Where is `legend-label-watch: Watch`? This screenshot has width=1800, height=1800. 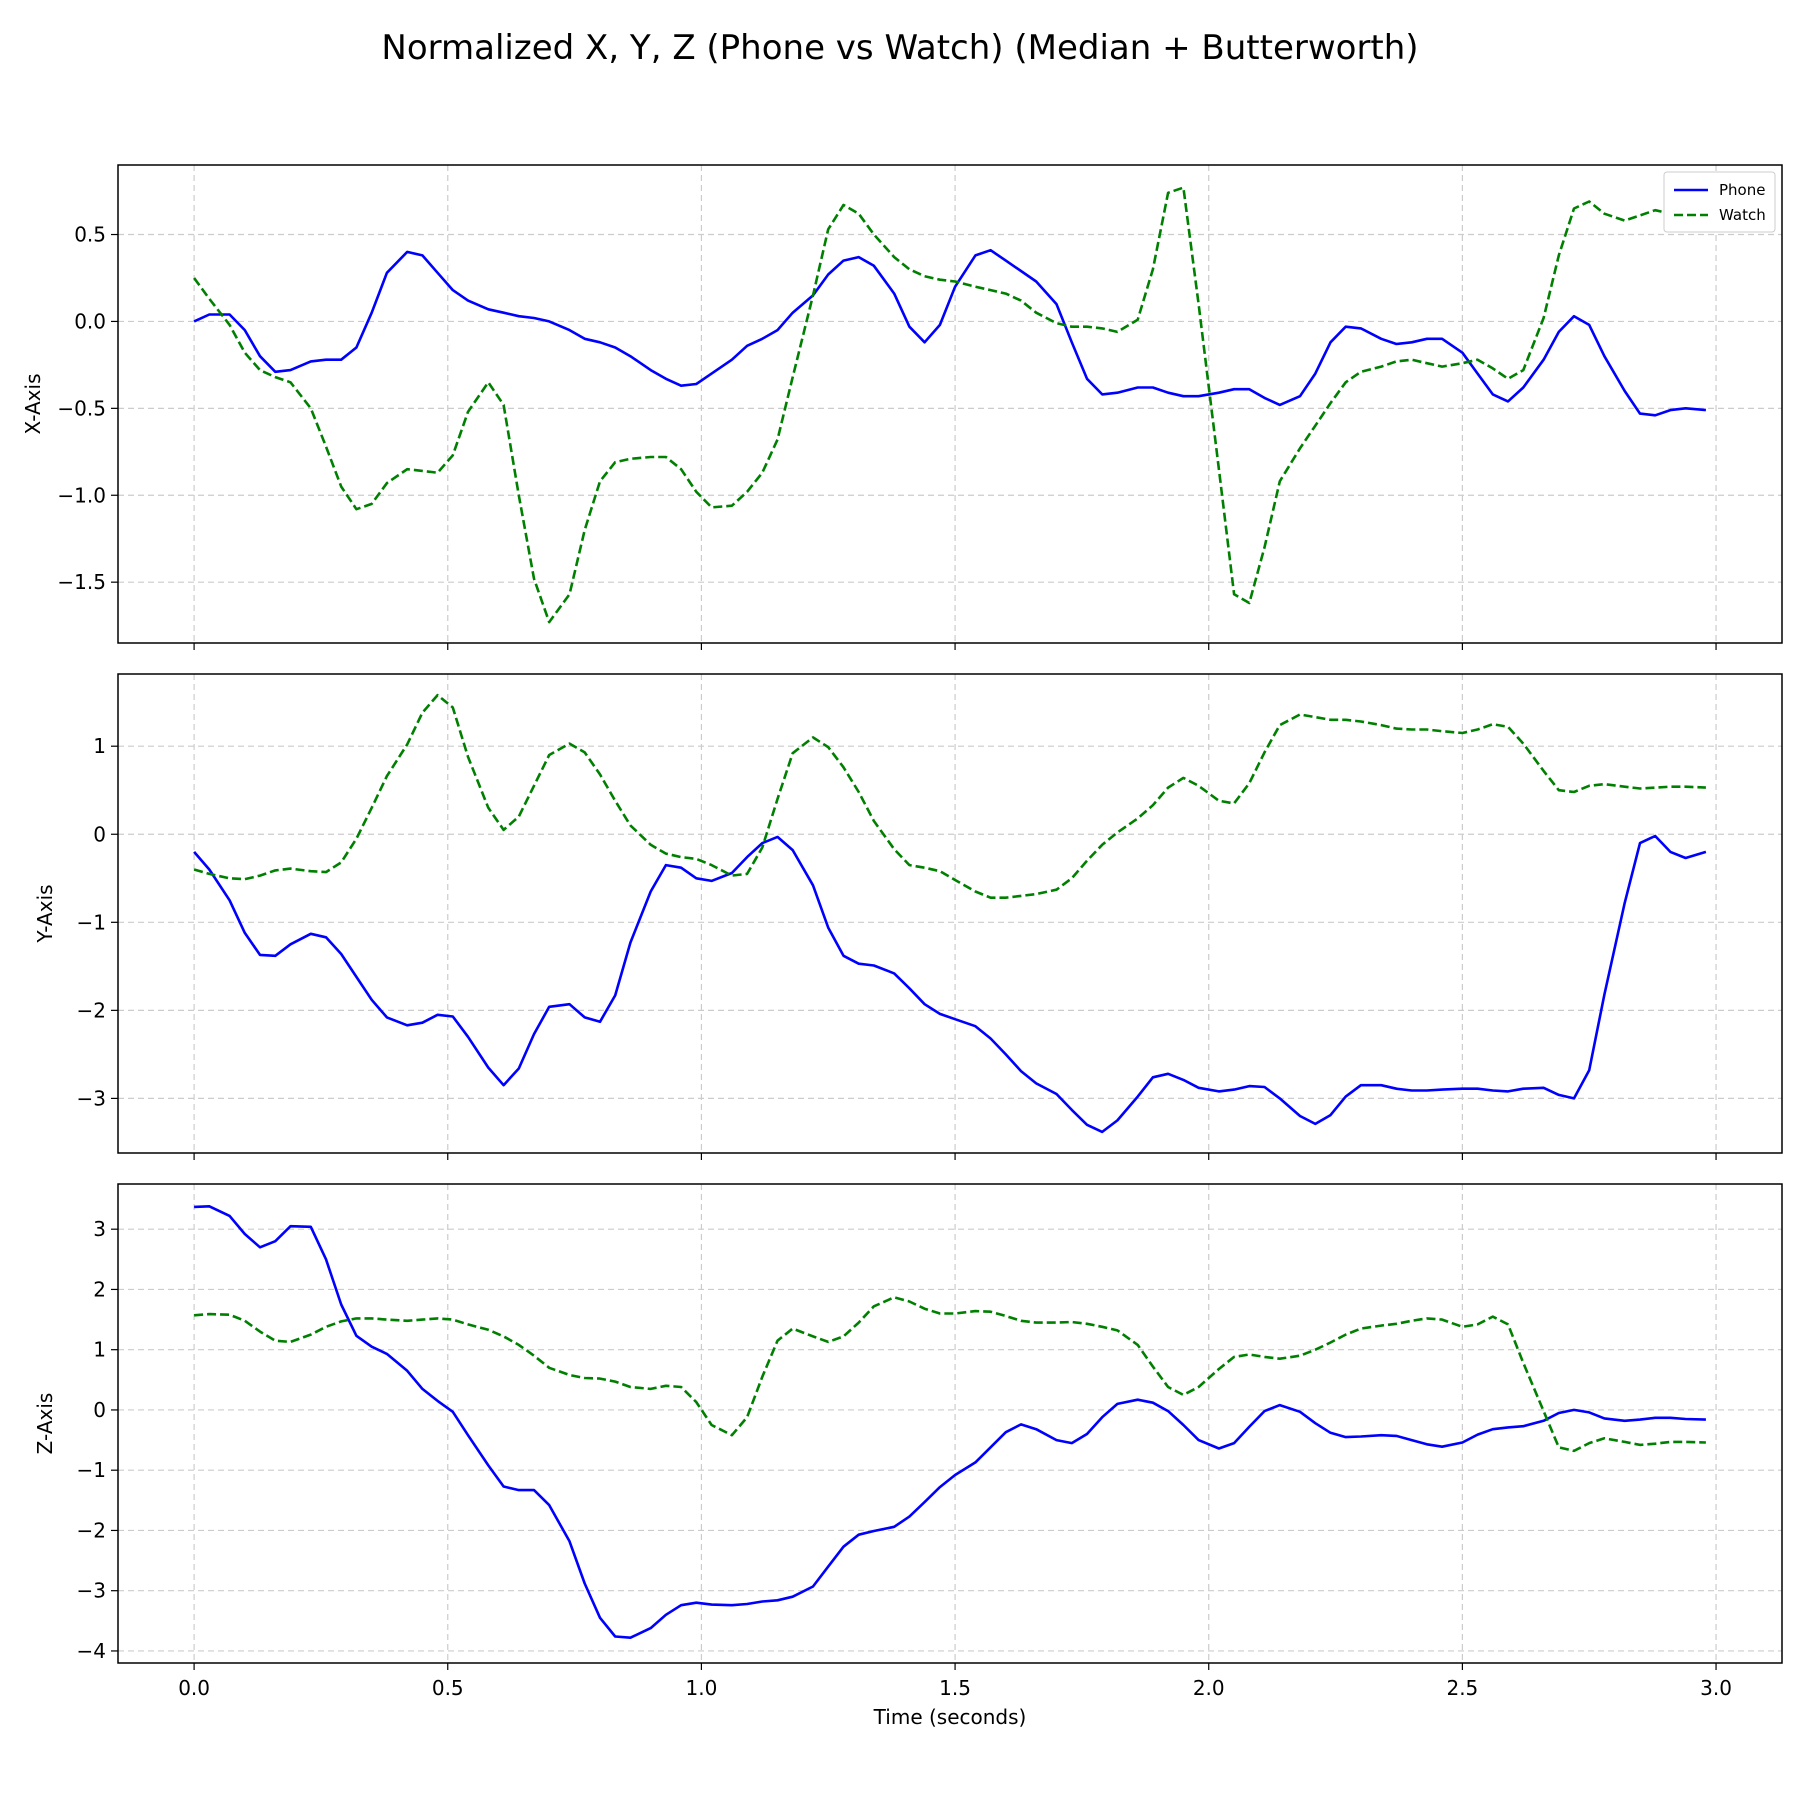
legend-label-watch: Watch is located at coordinates (1742, 215).